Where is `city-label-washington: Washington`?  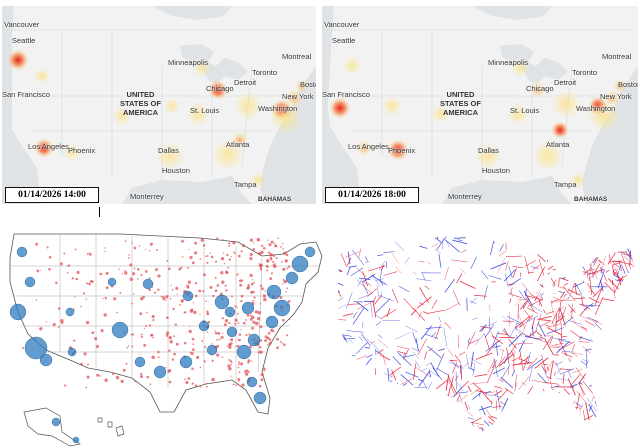
city-label-washington: Washington is located at coordinates (278, 108).